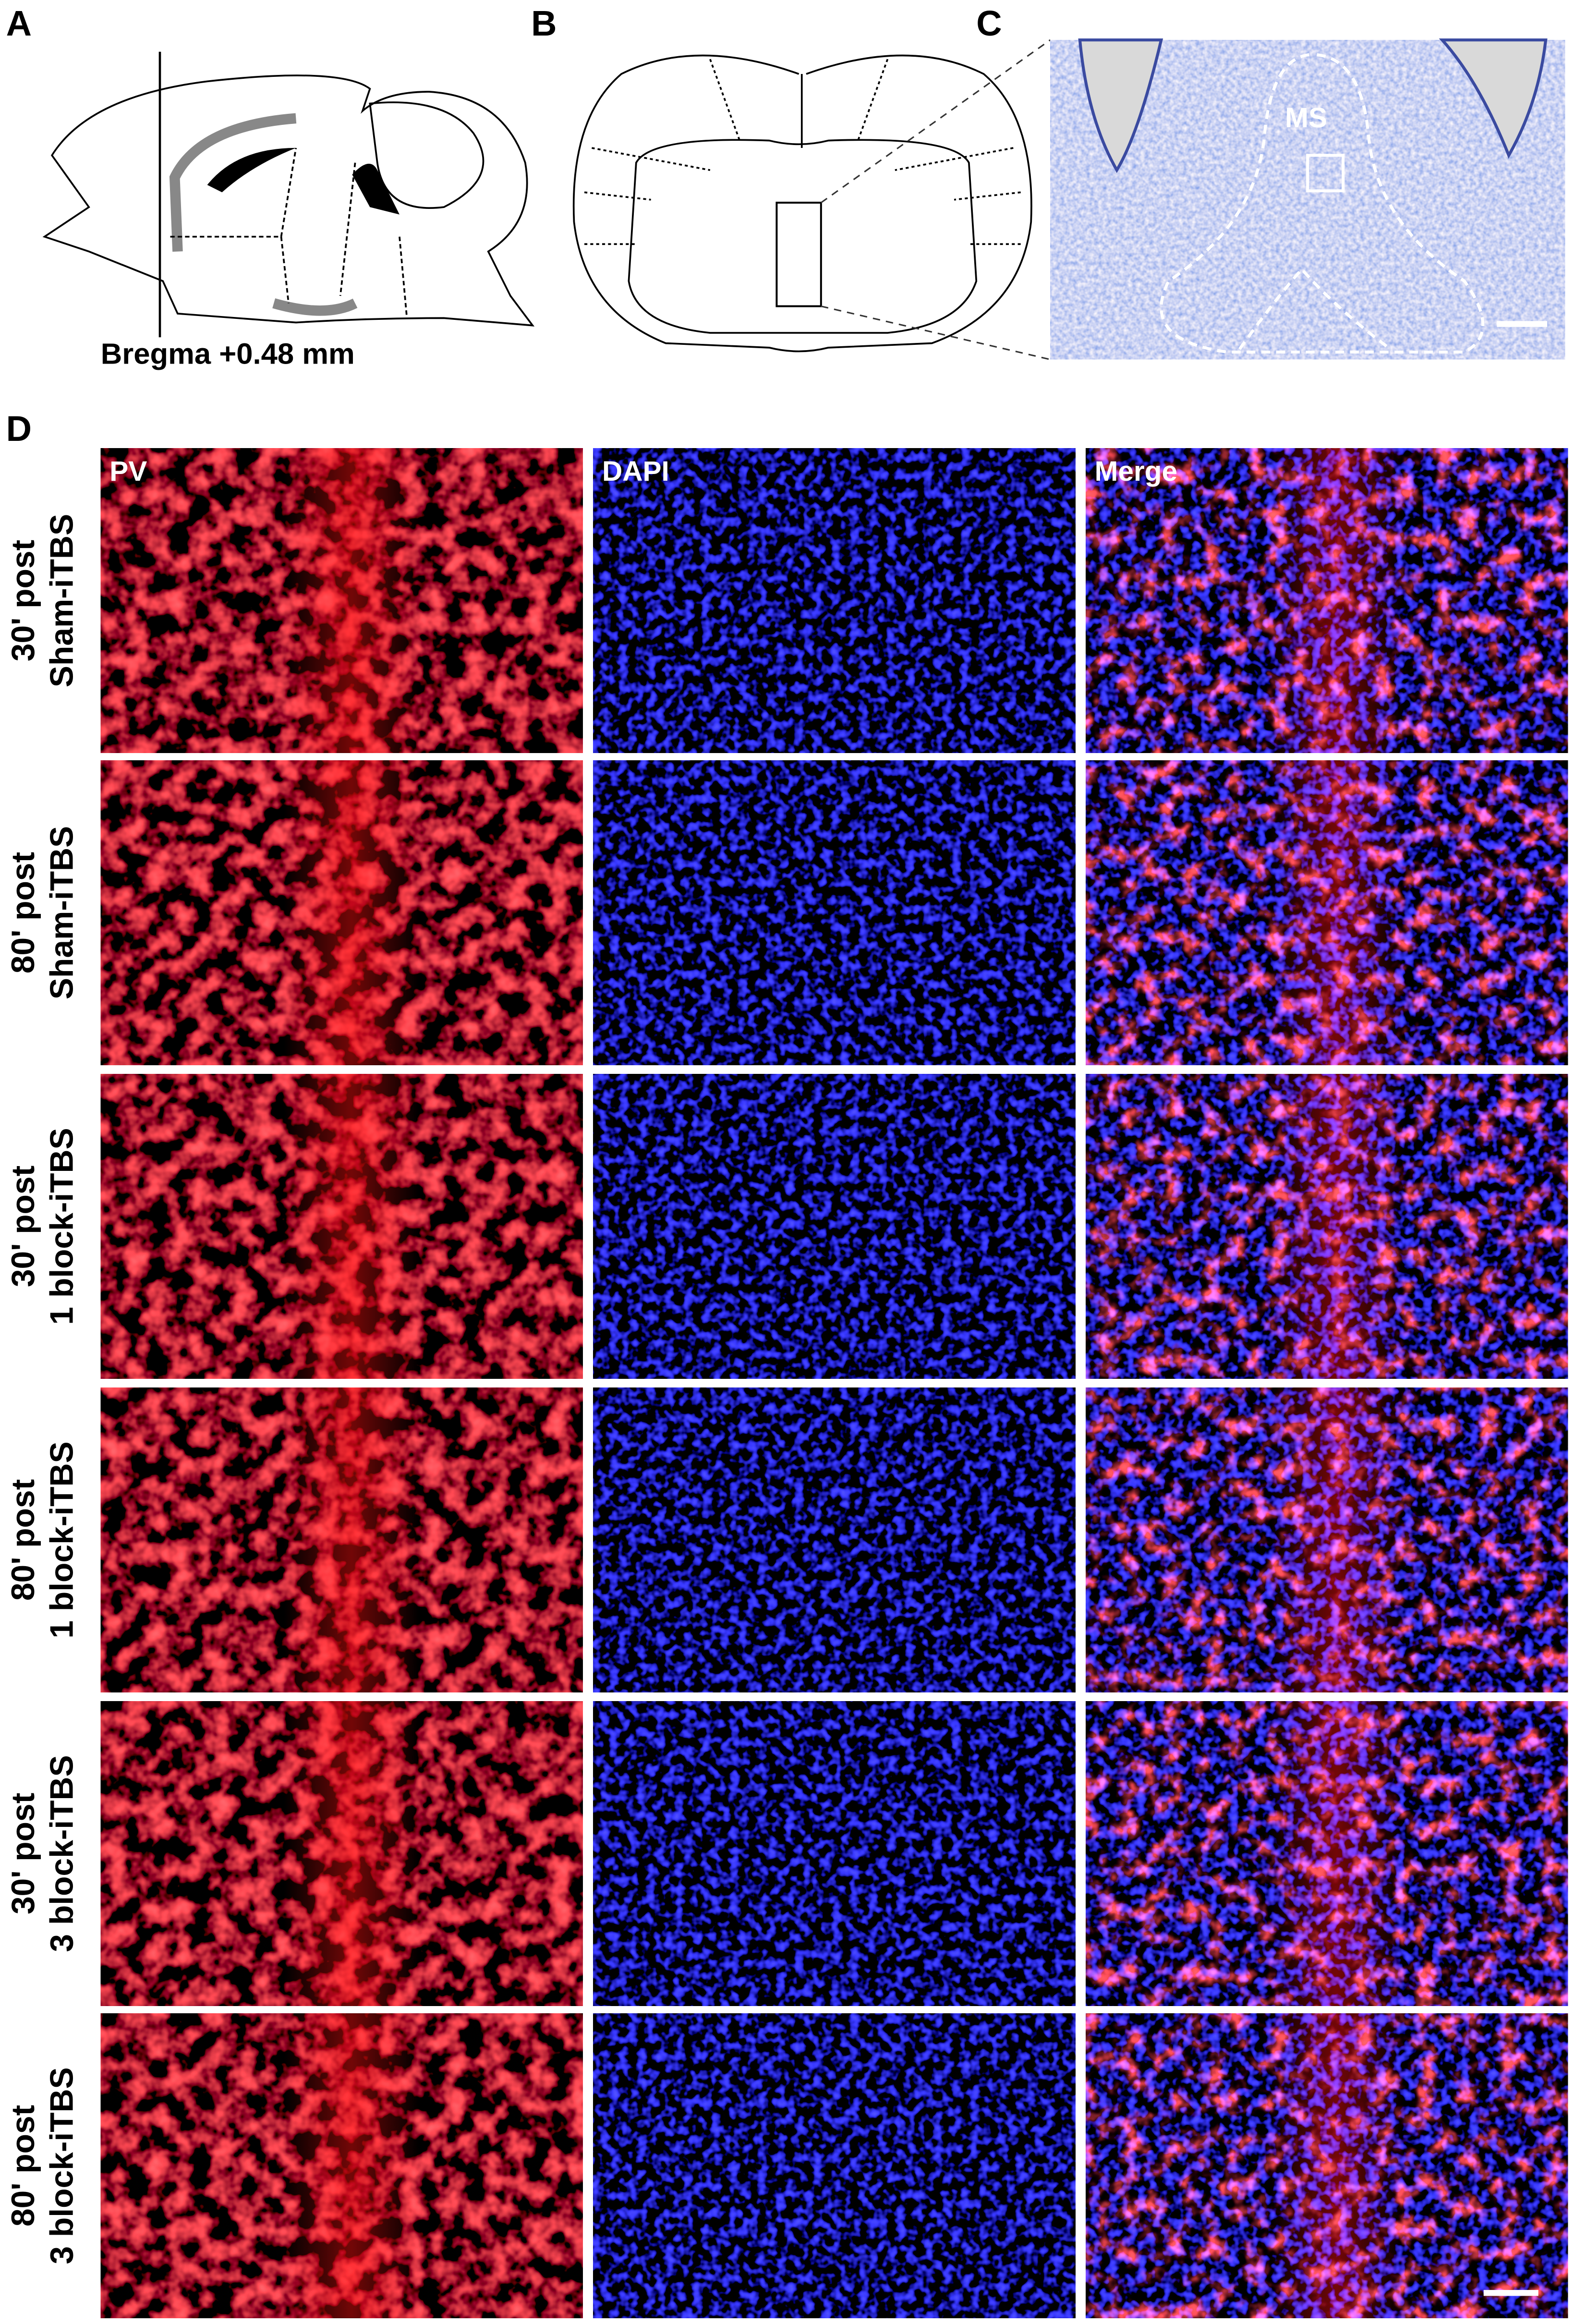  I want to click on panel-label: D, so click(19, 429).